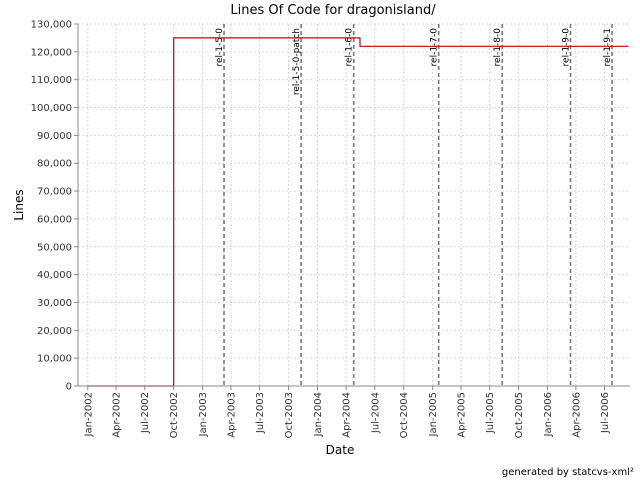  Describe the element at coordinates (174, 415) in the screenshot. I see `x-tick-label: Oct-2002` at that location.